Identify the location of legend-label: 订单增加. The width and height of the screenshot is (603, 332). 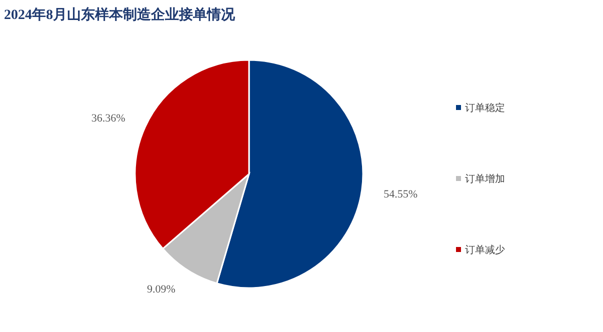
(485, 179).